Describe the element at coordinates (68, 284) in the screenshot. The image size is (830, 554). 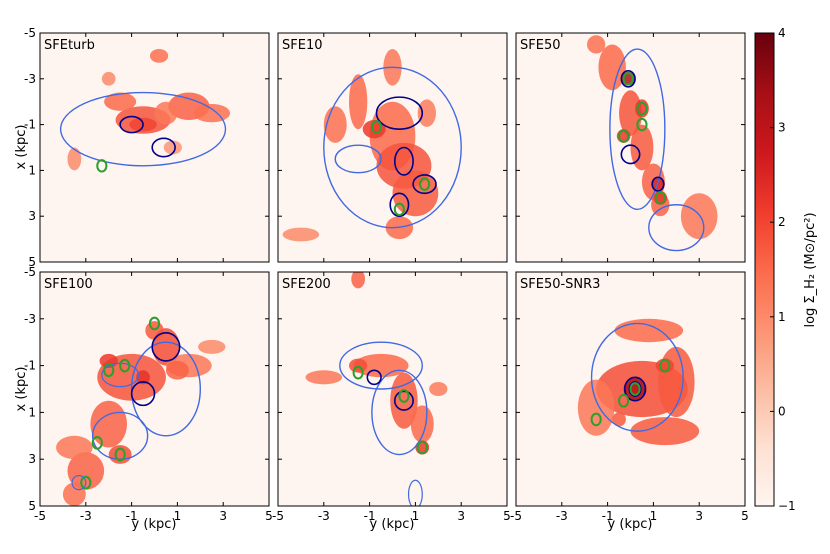
I see `panel-title: SFE100` at that location.